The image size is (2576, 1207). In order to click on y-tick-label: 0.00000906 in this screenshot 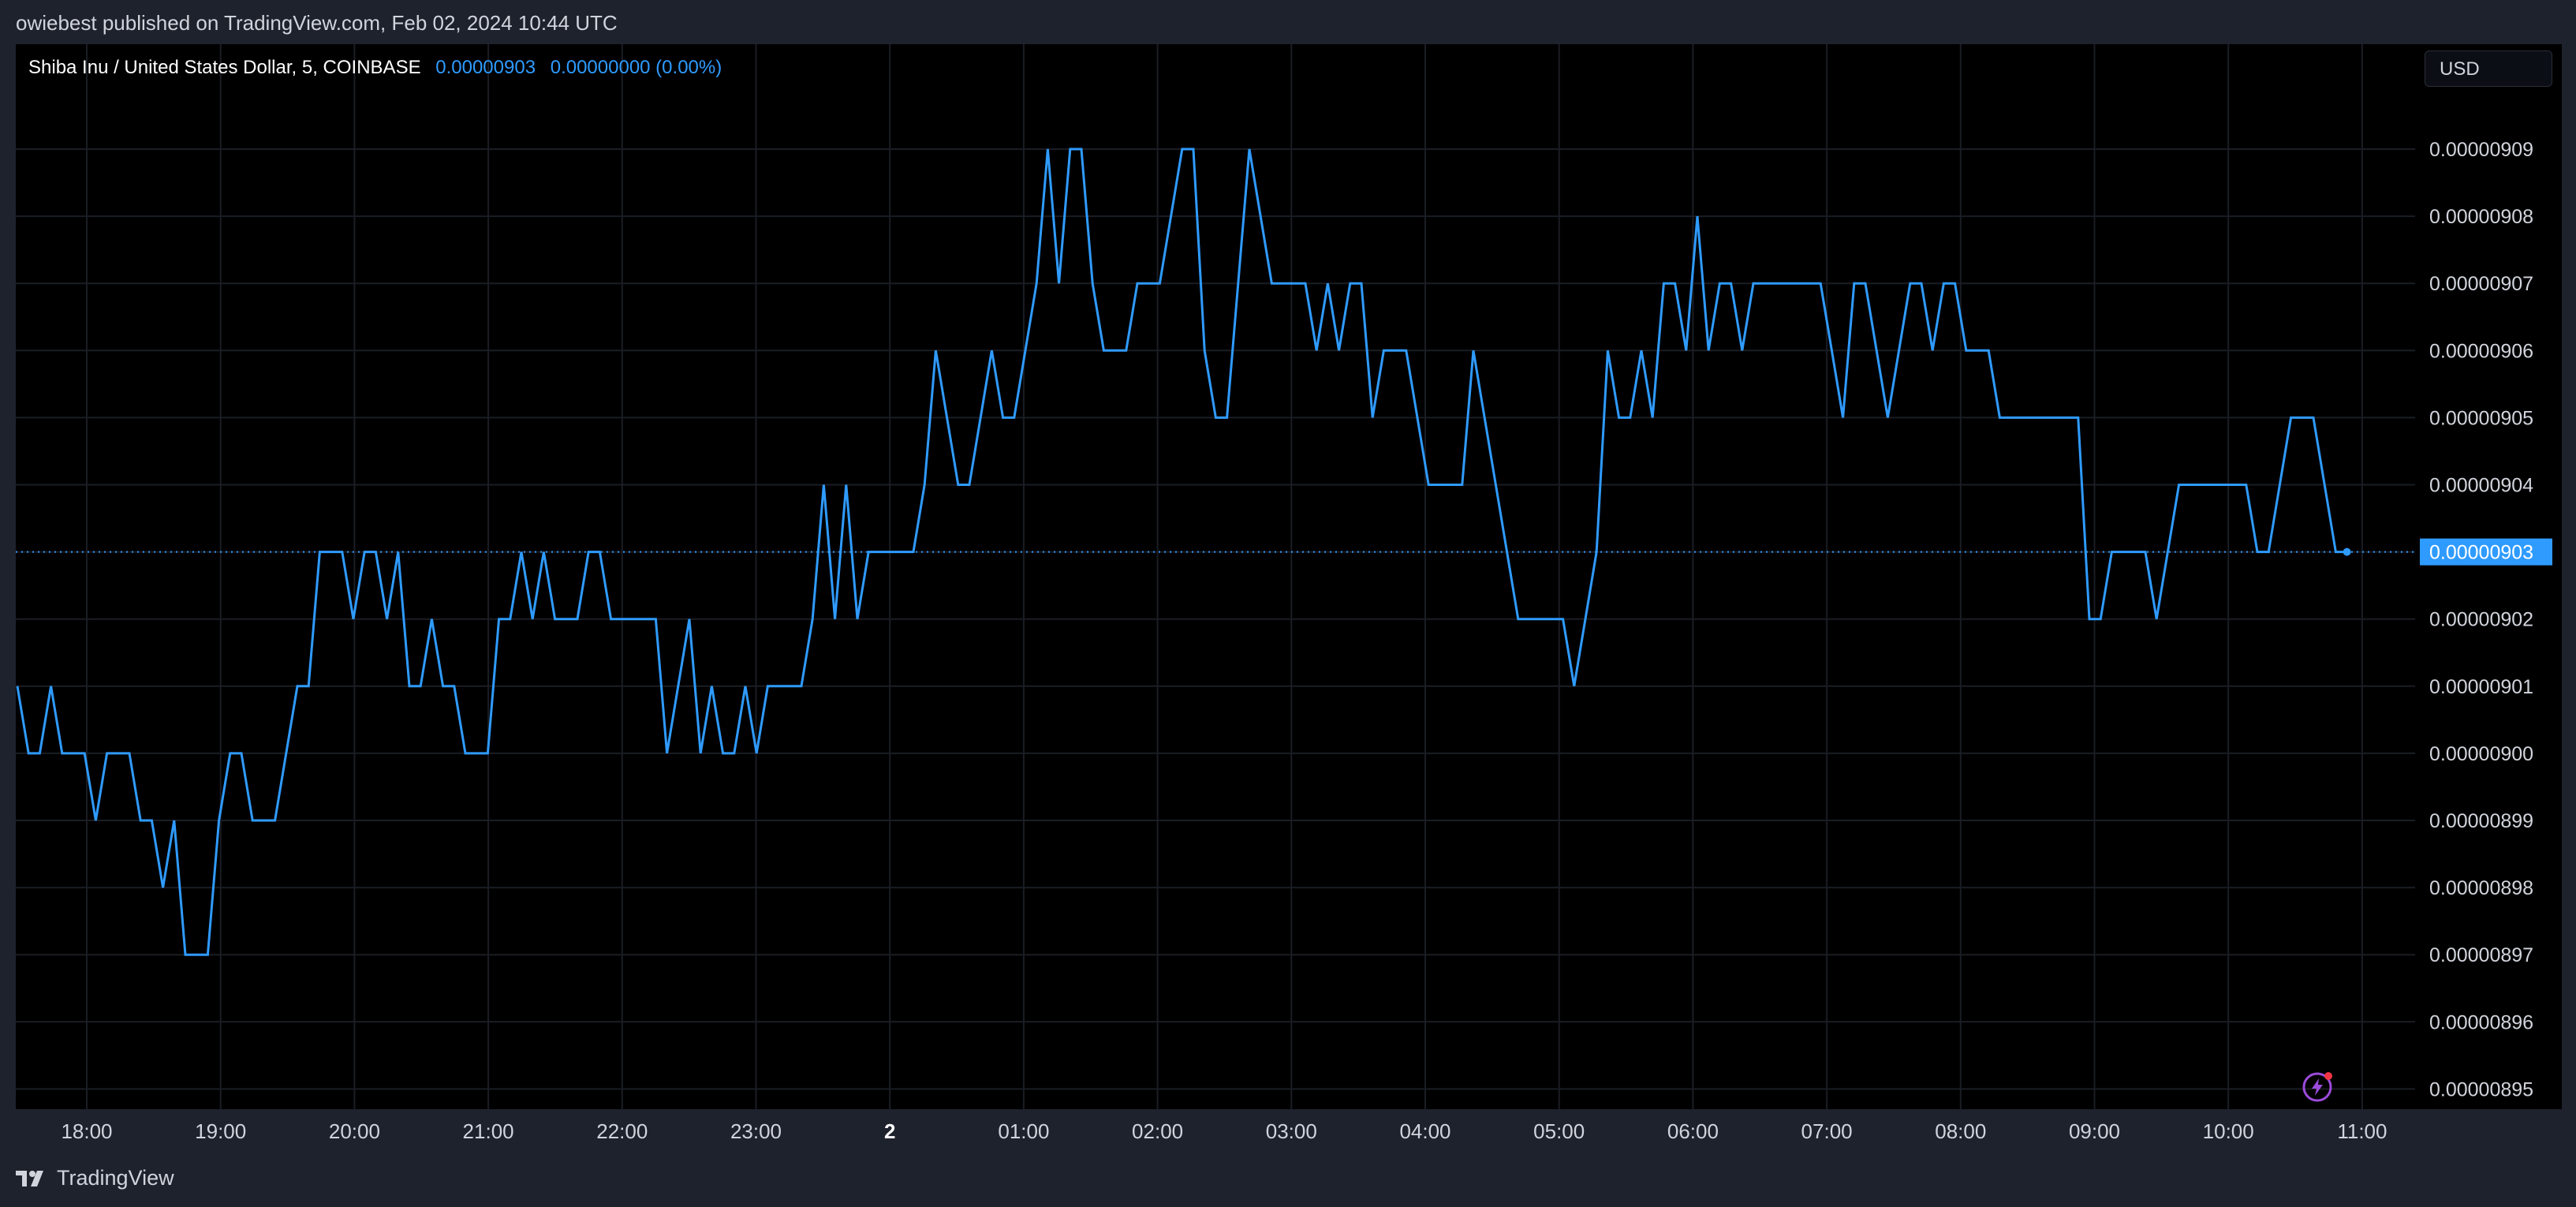, I will do `click(2481, 351)`.